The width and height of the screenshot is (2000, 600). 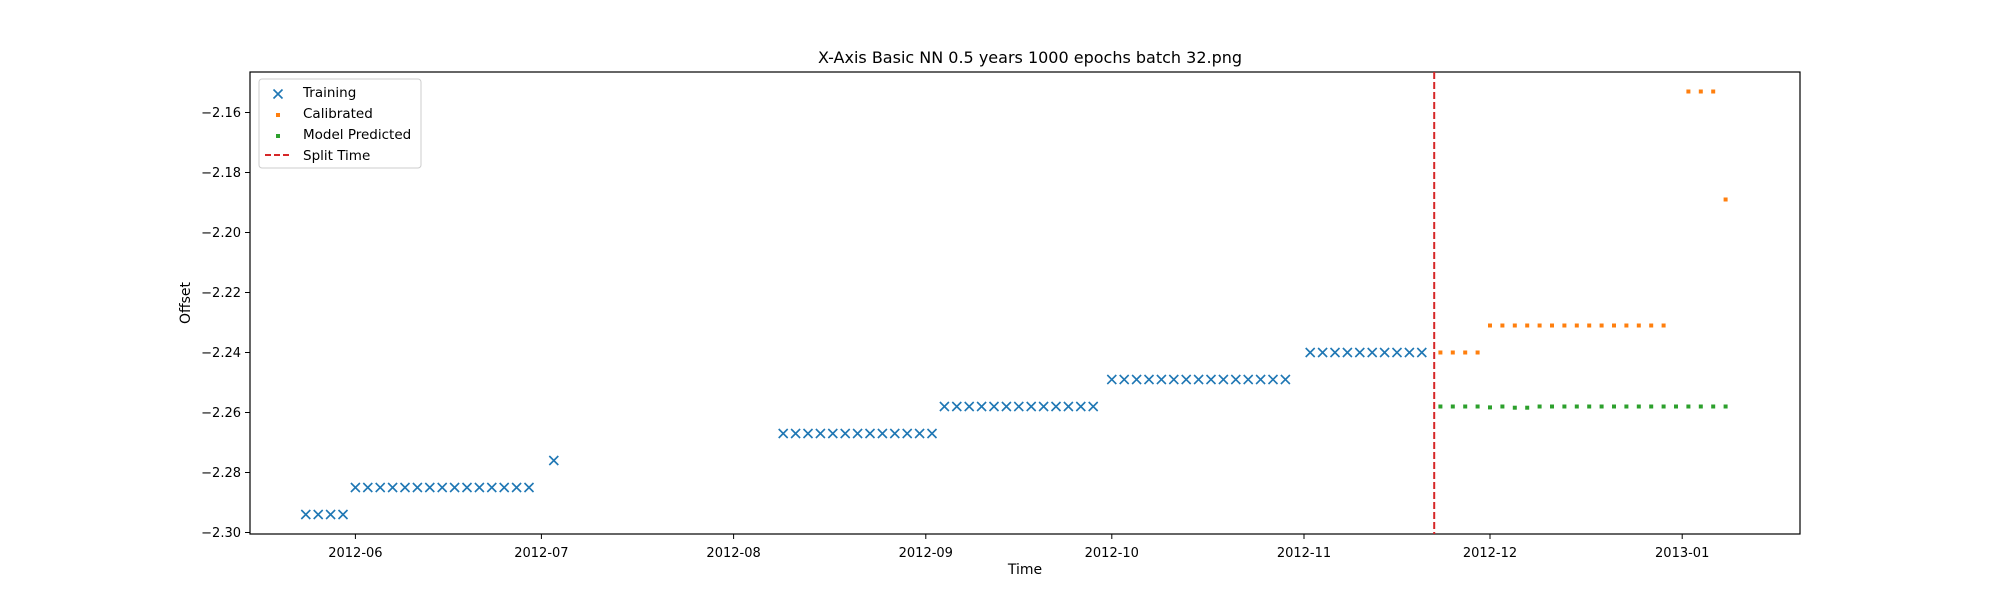 What do you see at coordinates (926, 553) in the screenshot?
I see `x-tick-label: 2012-09` at bounding box center [926, 553].